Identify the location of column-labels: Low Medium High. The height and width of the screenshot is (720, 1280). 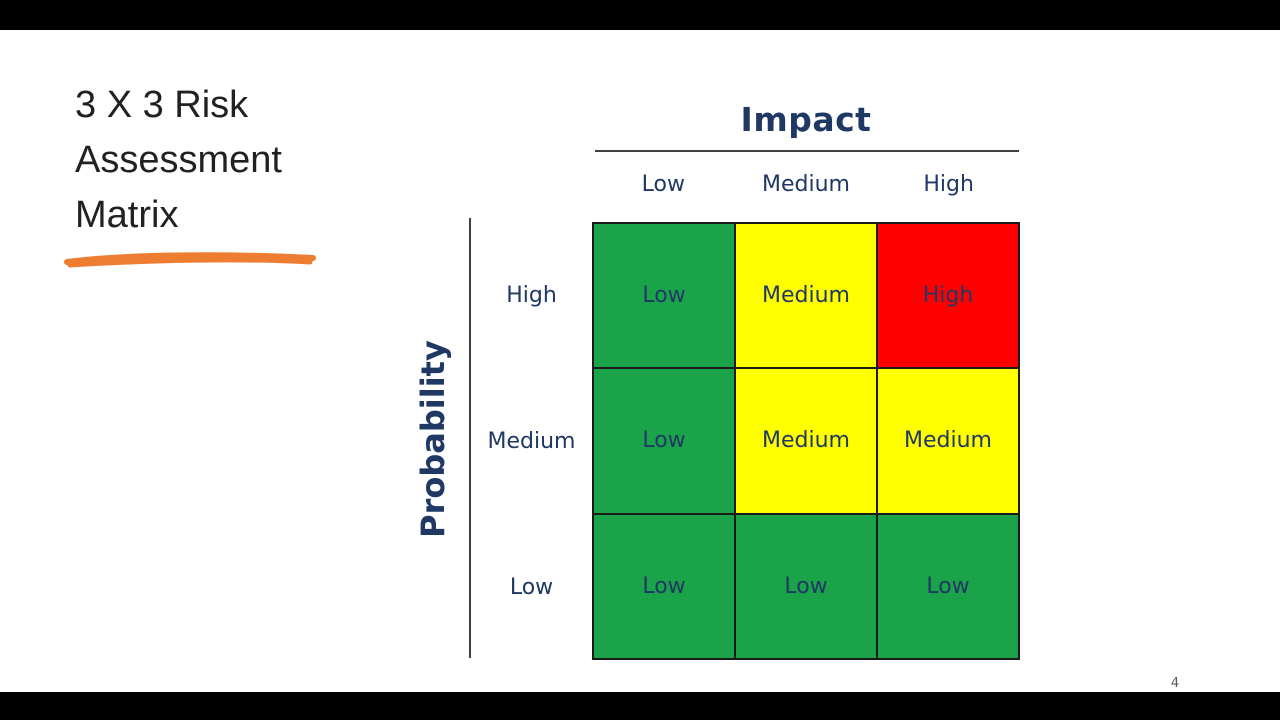
(806, 184).